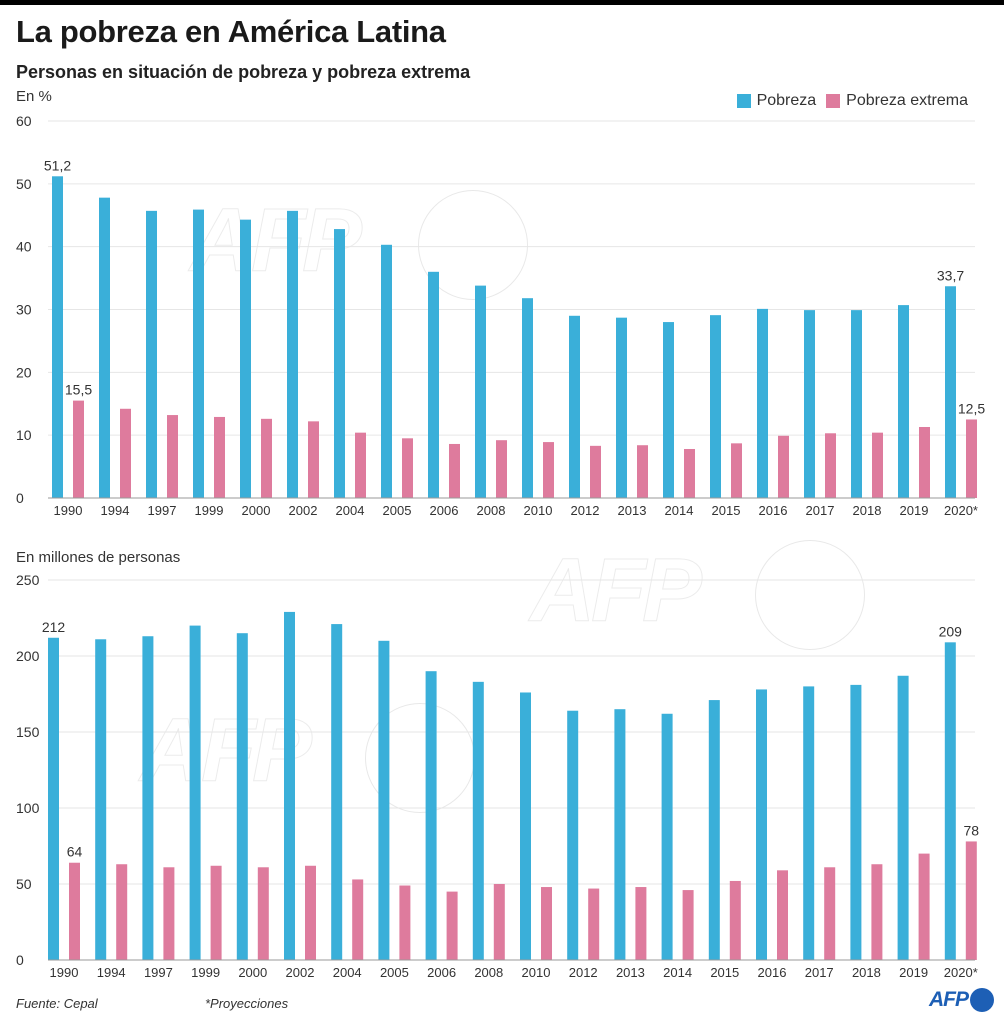 The image size is (1004, 1024). What do you see at coordinates (24, 247) in the screenshot?
I see `y-tick-label: 40` at bounding box center [24, 247].